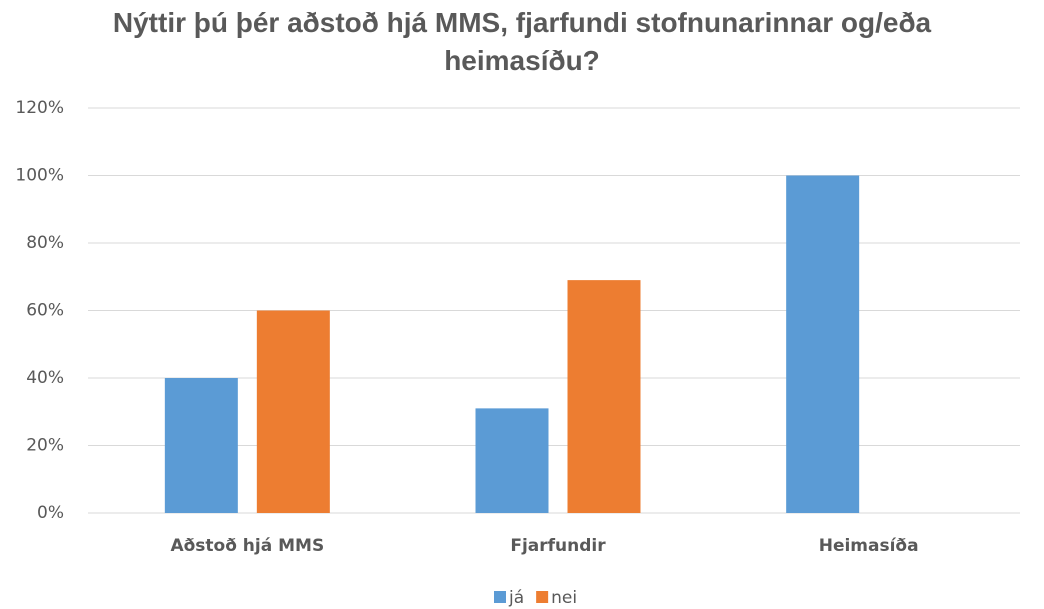 Image resolution: width=1044 pixels, height=609 pixels. Describe the element at coordinates (558, 546) in the screenshot. I see `x-tick-label: Fjarfundir` at that location.